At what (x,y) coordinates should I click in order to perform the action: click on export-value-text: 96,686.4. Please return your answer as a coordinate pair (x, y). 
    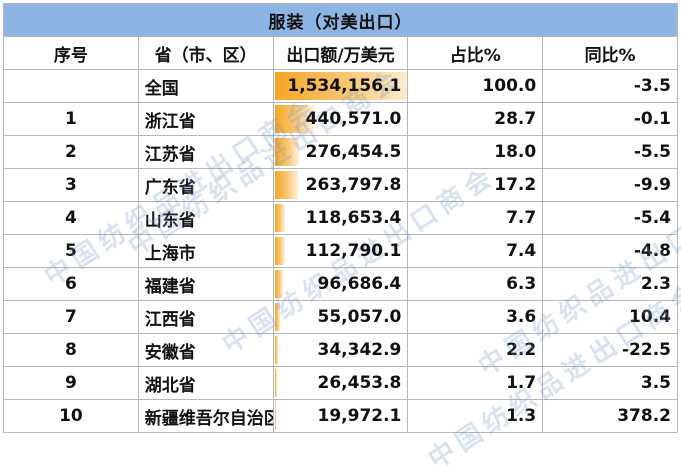
    Looking at the image, I should click on (359, 284).